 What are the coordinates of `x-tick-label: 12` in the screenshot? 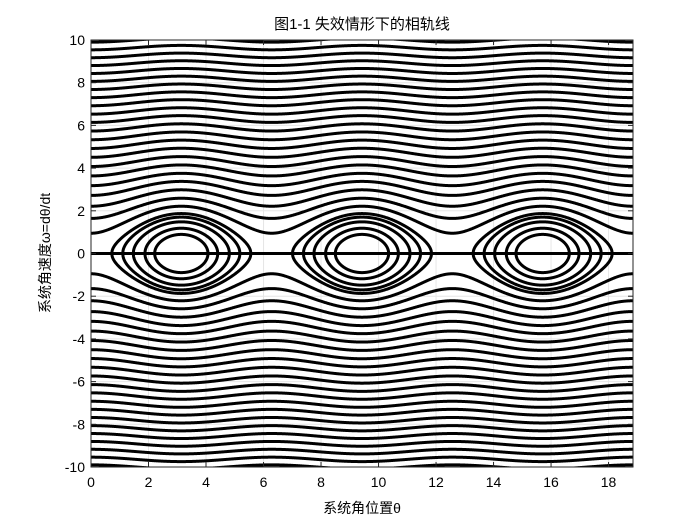 It's located at (436, 482).